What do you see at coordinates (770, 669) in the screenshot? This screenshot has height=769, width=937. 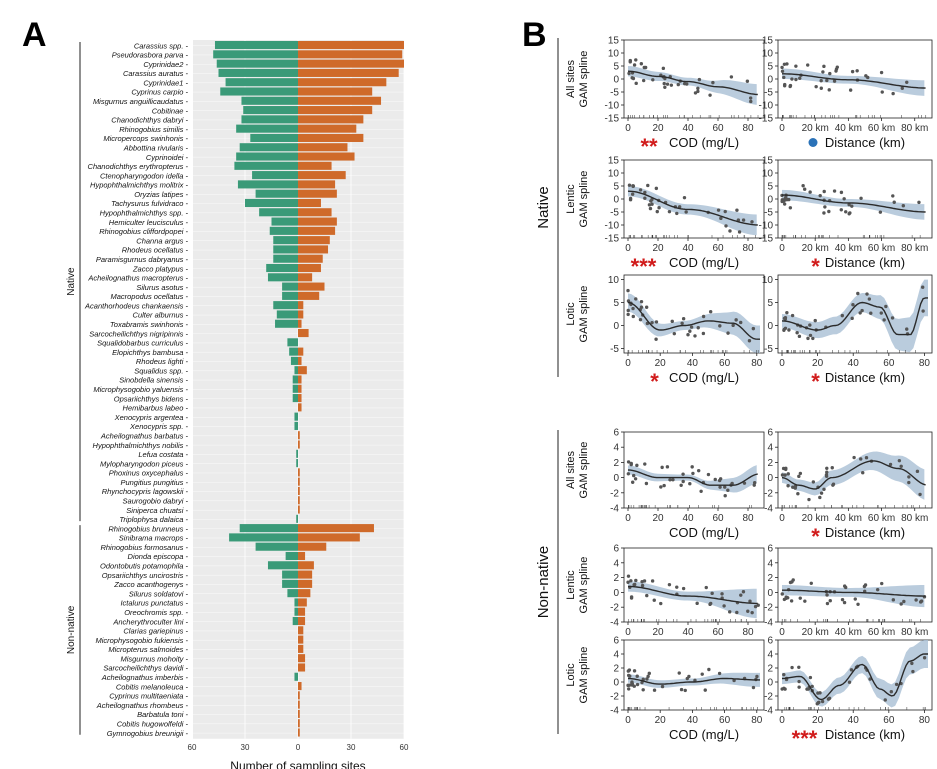 I see `y-tick-label: 2` at bounding box center [770, 669].